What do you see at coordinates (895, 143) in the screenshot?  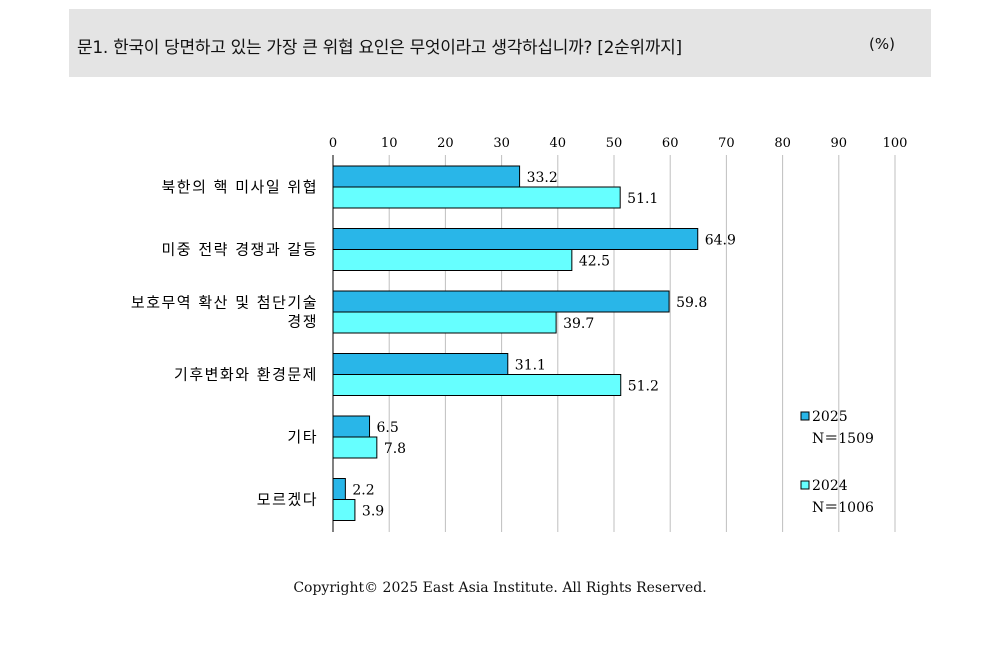 I see `x-tick-label: 100` at bounding box center [895, 143].